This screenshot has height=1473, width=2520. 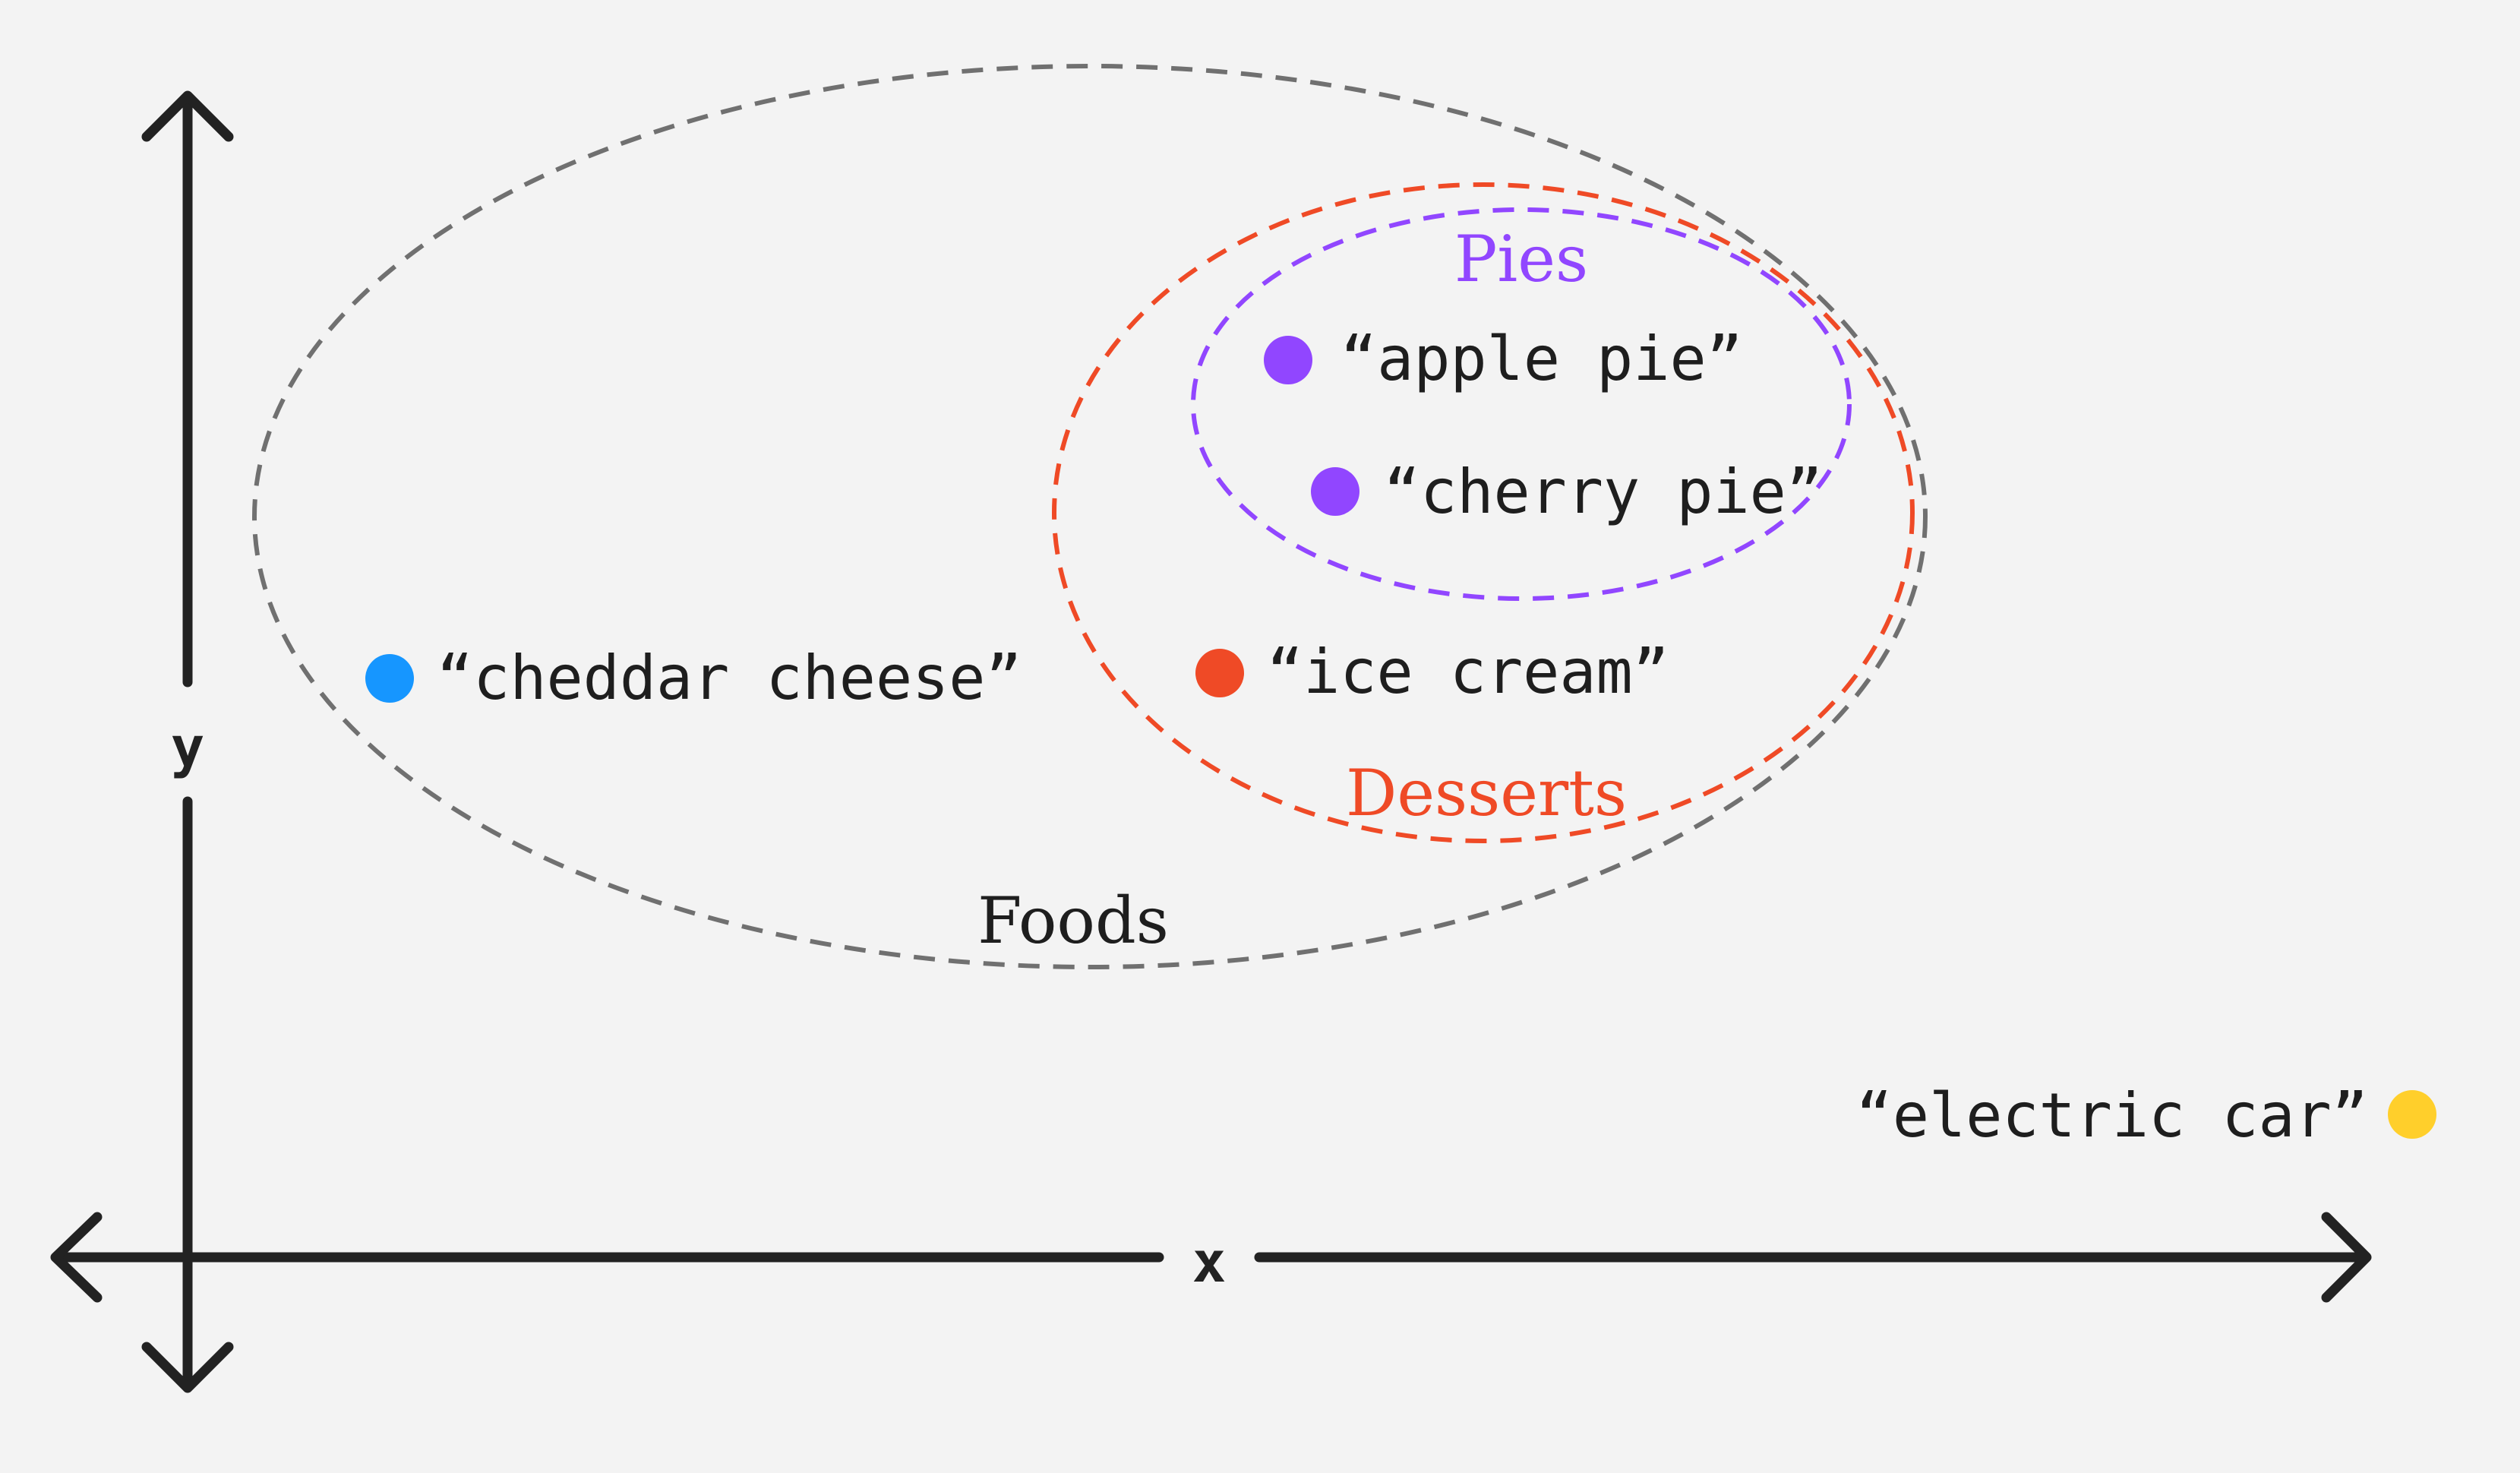 What do you see at coordinates (1219, 673) in the screenshot?
I see `ice-cream-dot` at bounding box center [1219, 673].